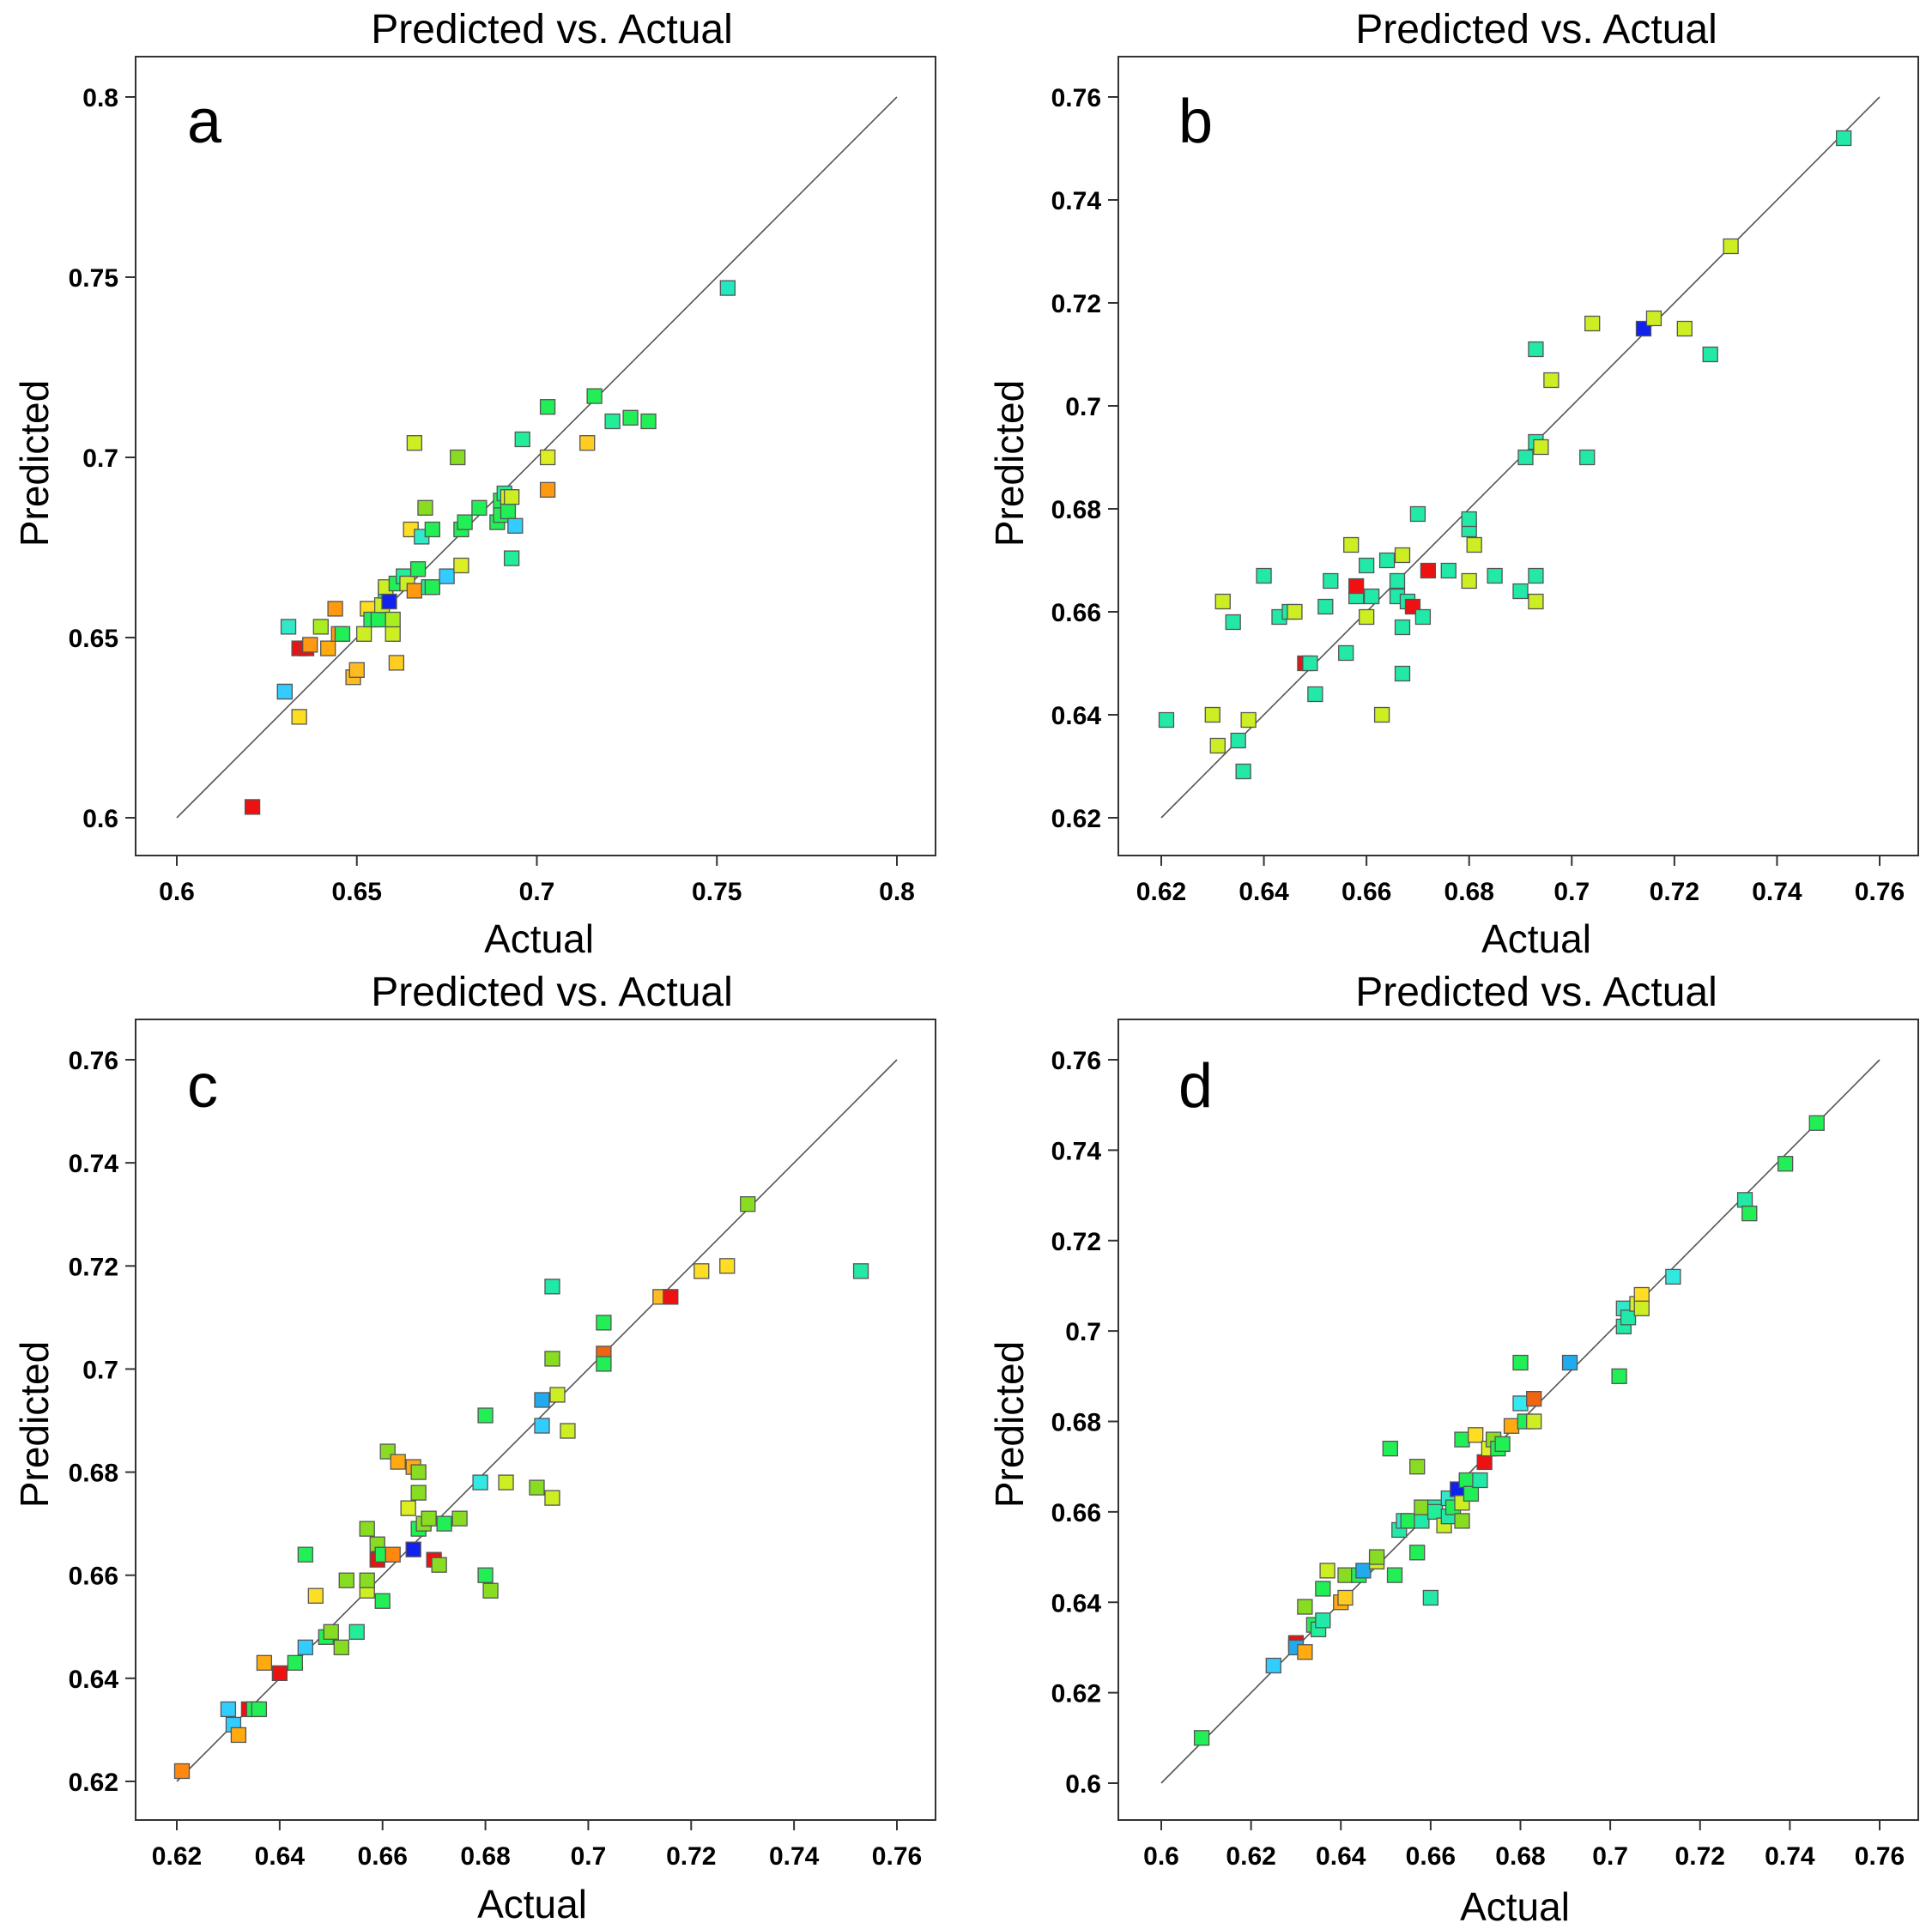  Describe the element at coordinates (94, 1474) in the screenshot. I see `panel-c-y-tick-label: 0.68` at that location.